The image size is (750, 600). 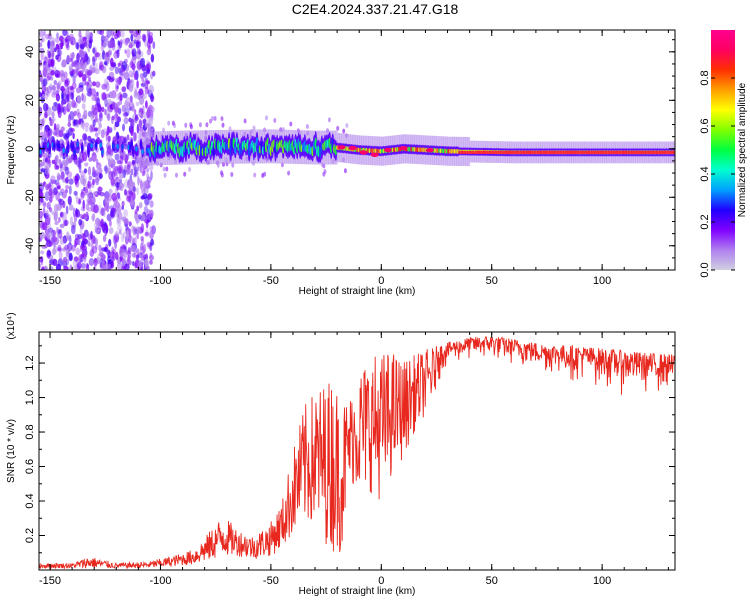 What do you see at coordinates (30, 466) in the screenshot?
I see `y-tick-label: 0.6` at bounding box center [30, 466].